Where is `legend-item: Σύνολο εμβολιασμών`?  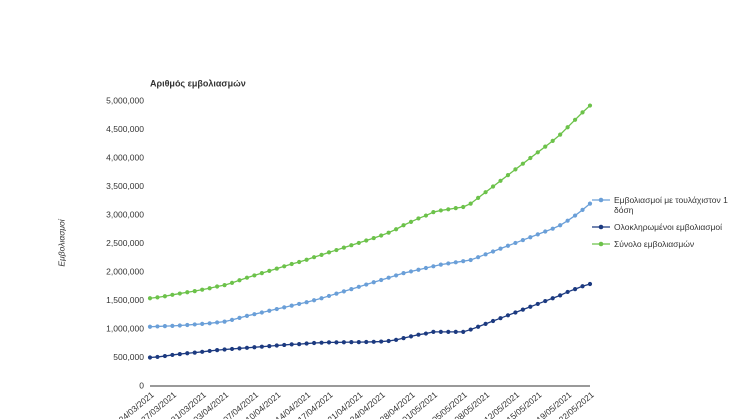 legend-item: Σύνολο εμβολιασμών is located at coordinates (660, 244).